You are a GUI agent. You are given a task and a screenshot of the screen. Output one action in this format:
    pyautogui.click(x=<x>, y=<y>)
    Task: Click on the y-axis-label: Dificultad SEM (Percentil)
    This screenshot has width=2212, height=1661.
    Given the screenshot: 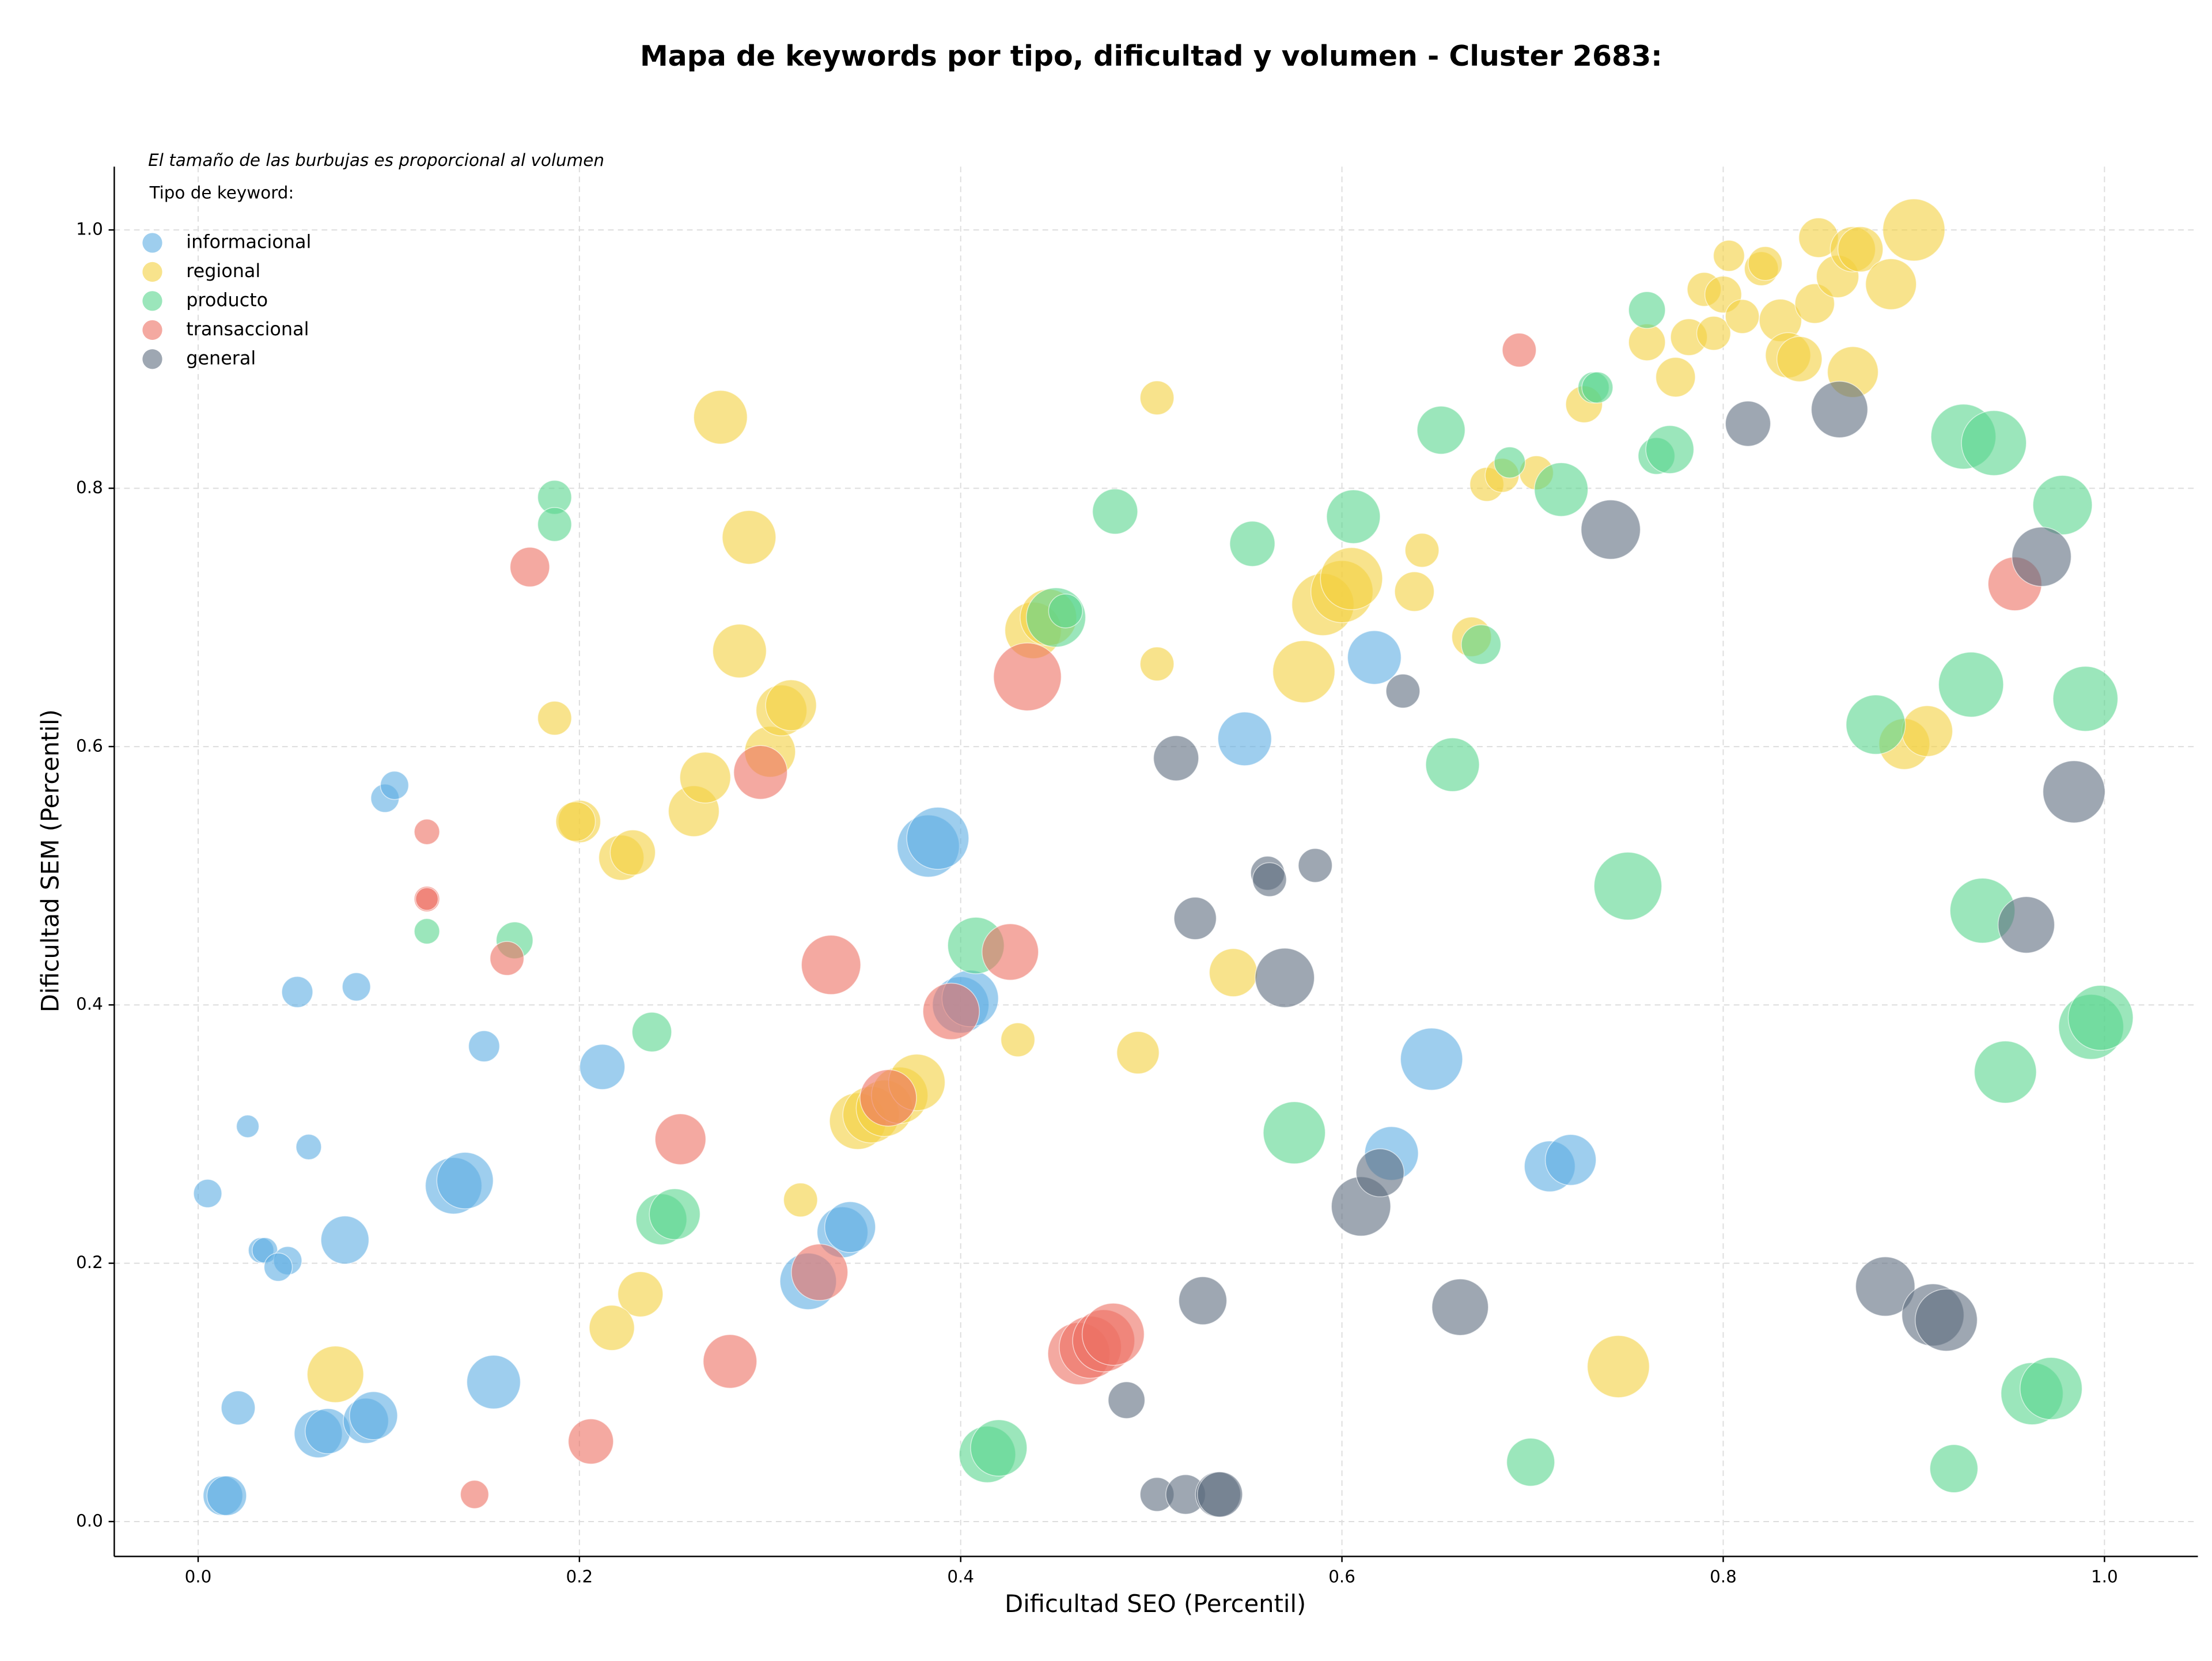 What is the action you would take?
    pyautogui.click(x=50, y=860)
    